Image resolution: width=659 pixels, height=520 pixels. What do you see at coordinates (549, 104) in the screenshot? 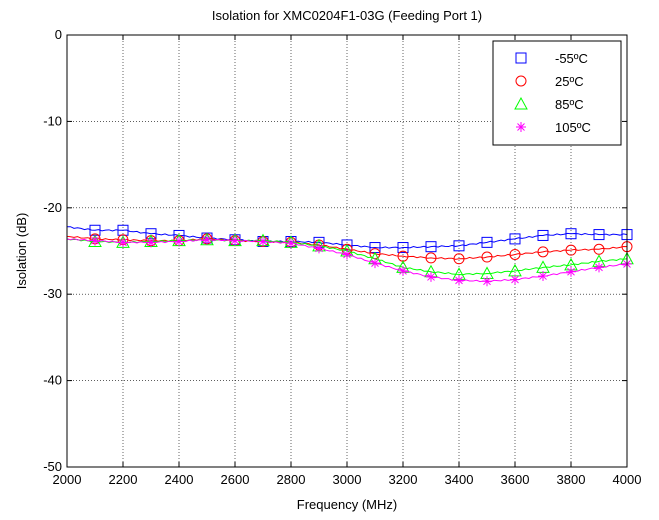
I see `legend-entry: 85ºC` at bounding box center [549, 104].